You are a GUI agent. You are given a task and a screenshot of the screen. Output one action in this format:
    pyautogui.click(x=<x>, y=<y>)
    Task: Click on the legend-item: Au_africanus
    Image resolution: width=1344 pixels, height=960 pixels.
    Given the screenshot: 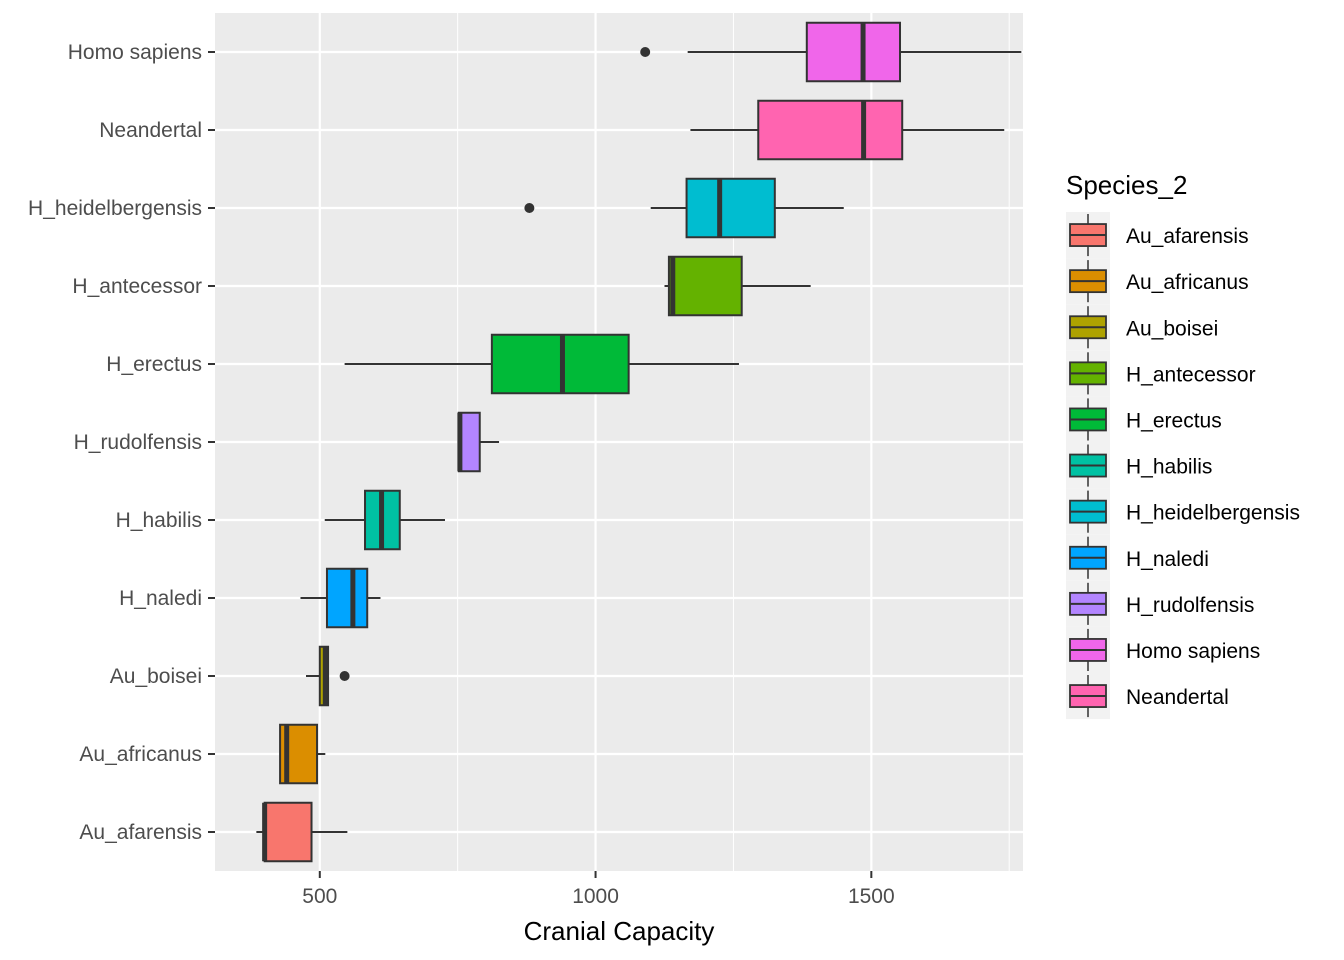 What is the action you would take?
    pyautogui.click(x=1157, y=281)
    